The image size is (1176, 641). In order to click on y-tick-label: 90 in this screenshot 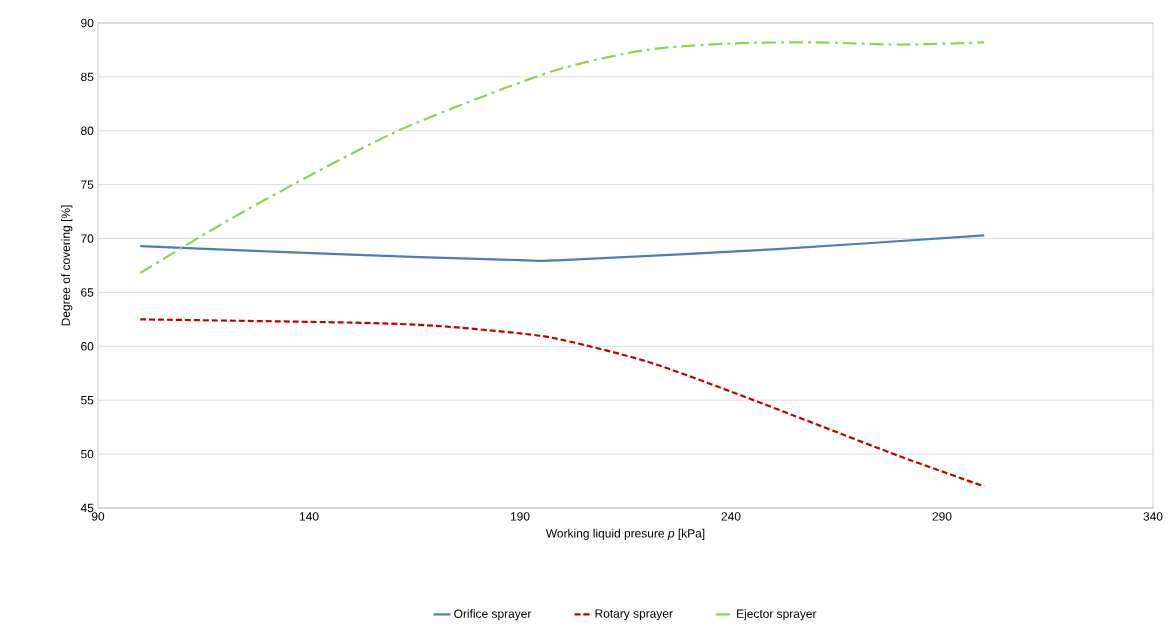, I will do `click(87, 23)`.